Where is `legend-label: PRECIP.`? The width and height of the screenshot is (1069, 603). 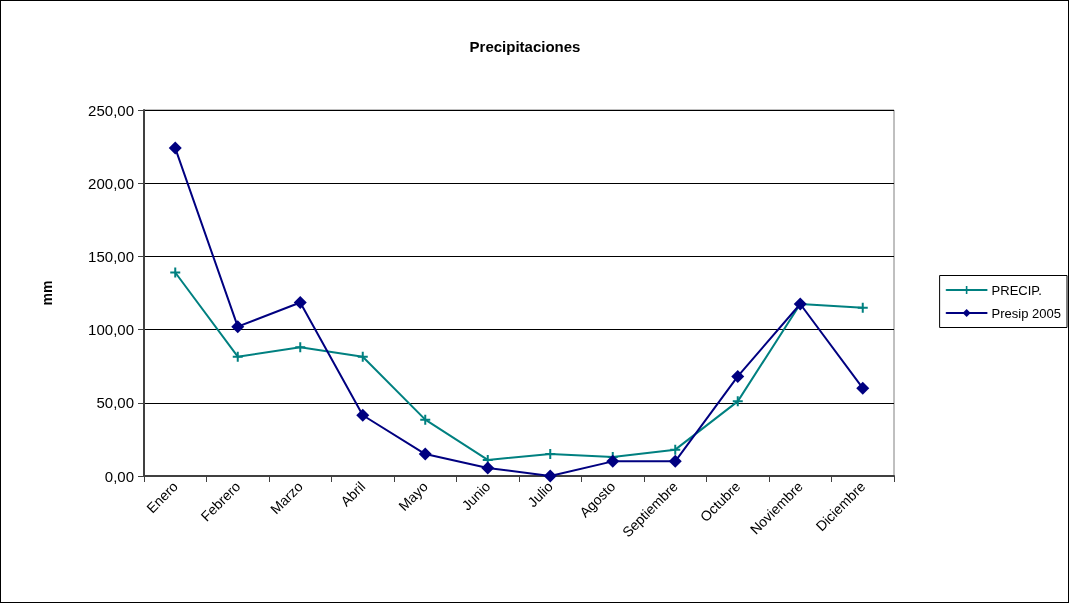
legend-label: PRECIP. is located at coordinates (1016, 290).